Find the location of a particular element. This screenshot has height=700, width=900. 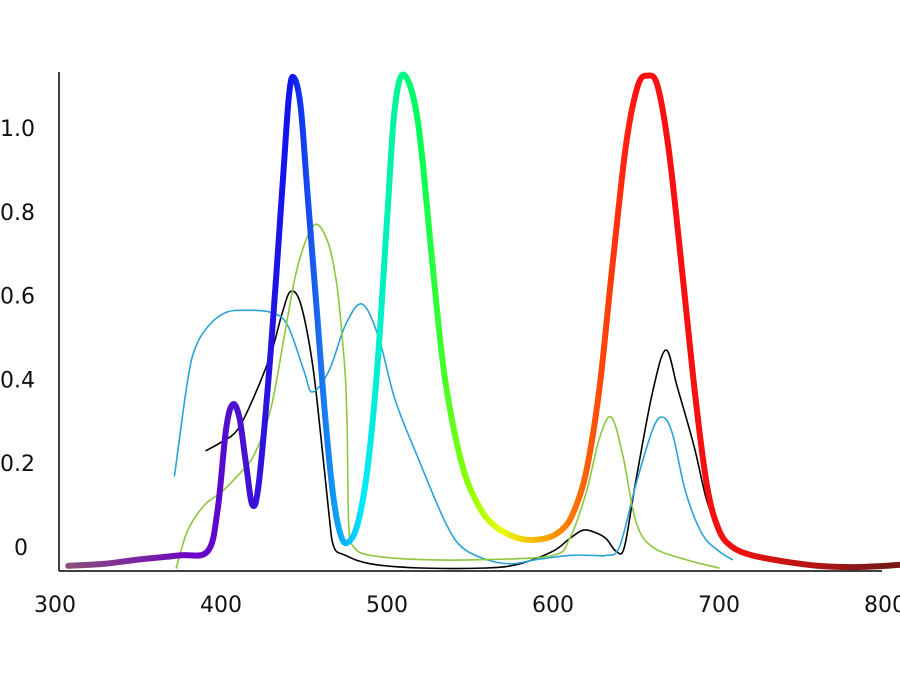

x-tick-label: 700 is located at coordinates (719, 605).